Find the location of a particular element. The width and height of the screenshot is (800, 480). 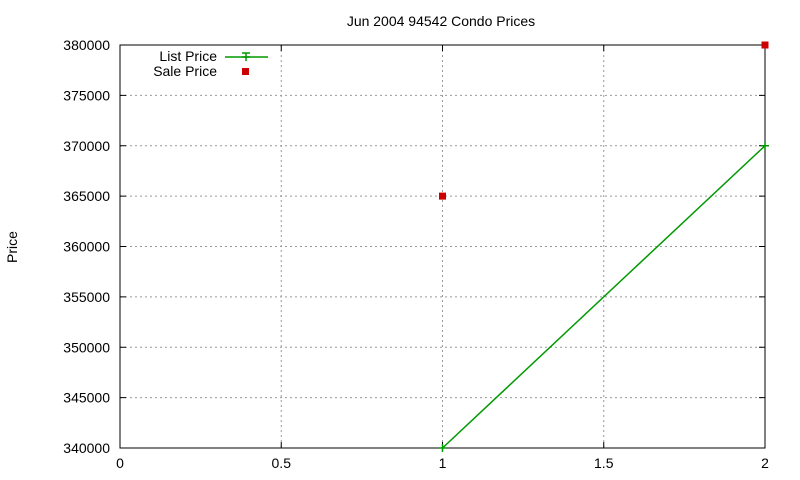

legend-marker-sale-price is located at coordinates (245, 71).